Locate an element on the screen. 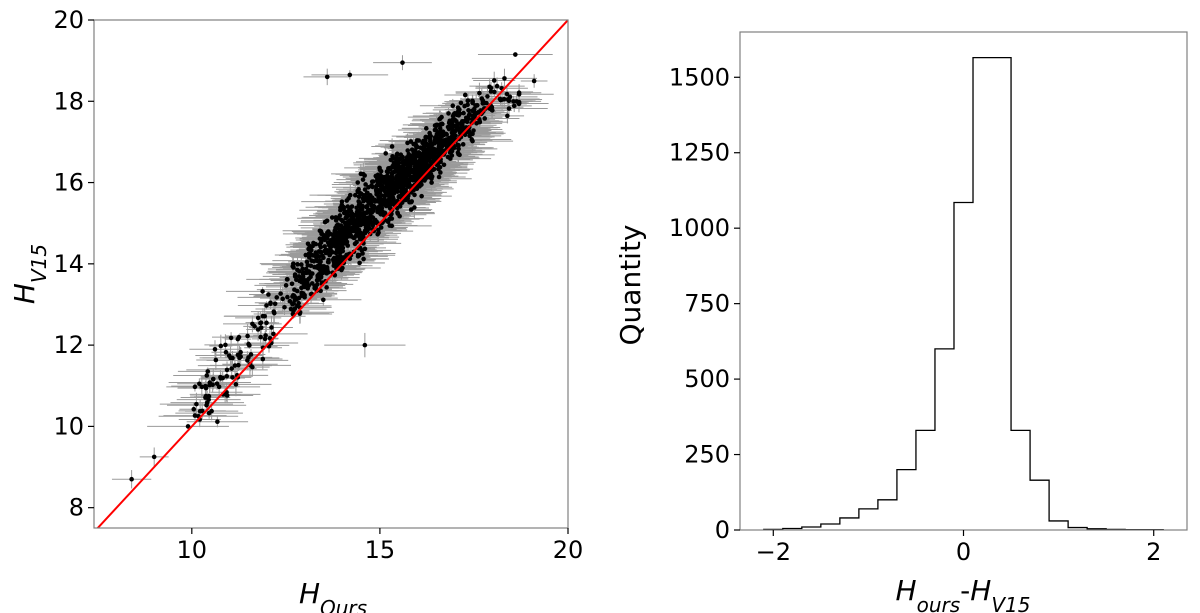 This screenshot has height=613, width=1200. x-tick-label: 15 is located at coordinates (380, 550).